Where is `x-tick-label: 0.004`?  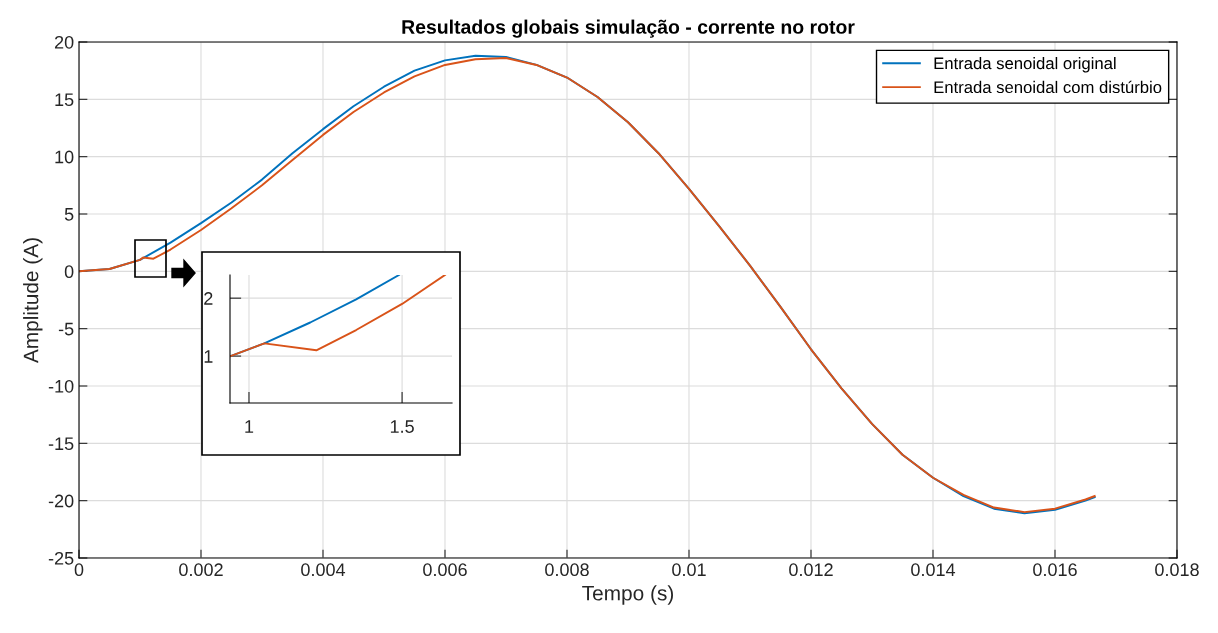
x-tick-label: 0.004 is located at coordinates (323, 570).